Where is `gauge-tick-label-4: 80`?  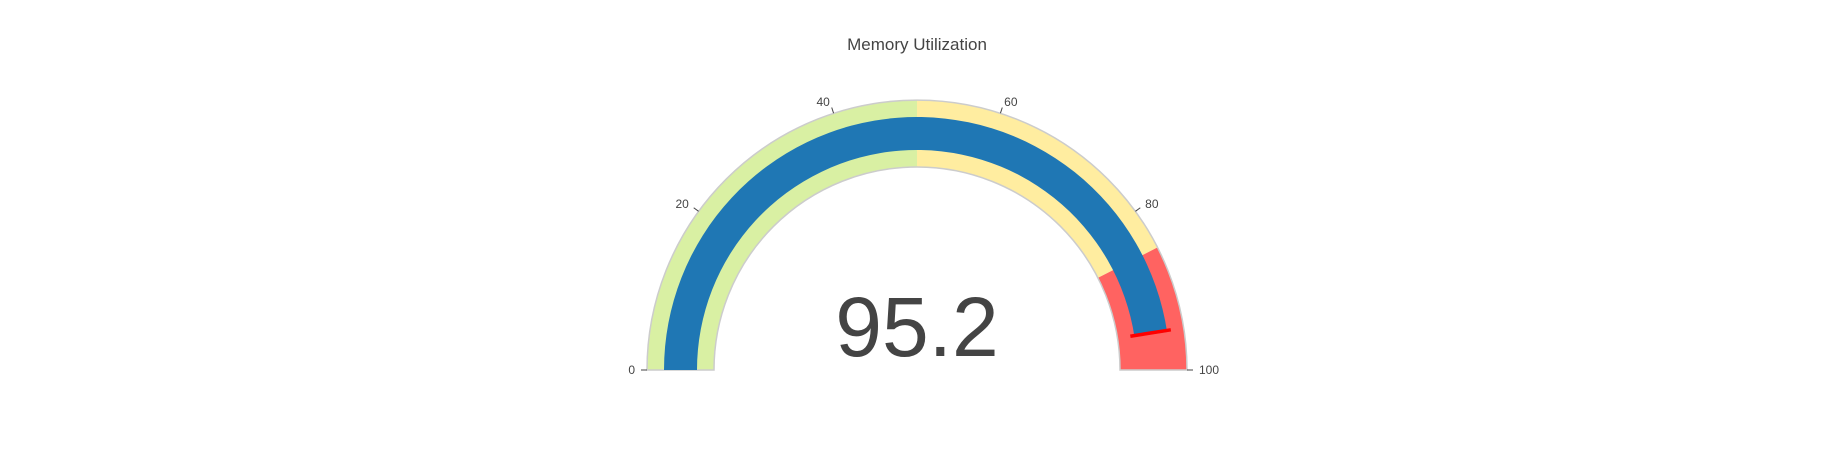
gauge-tick-label-4: 80 is located at coordinates (1152, 204).